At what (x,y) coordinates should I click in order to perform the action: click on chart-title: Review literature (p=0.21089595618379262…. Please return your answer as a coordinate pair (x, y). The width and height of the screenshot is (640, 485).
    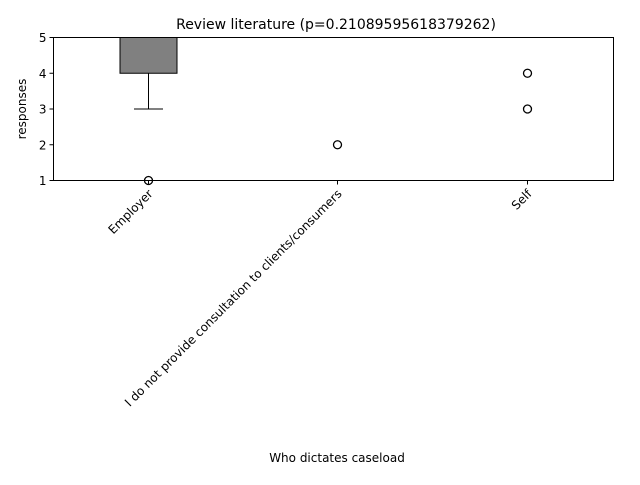
    Looking at the image, I should click on (336, 25).